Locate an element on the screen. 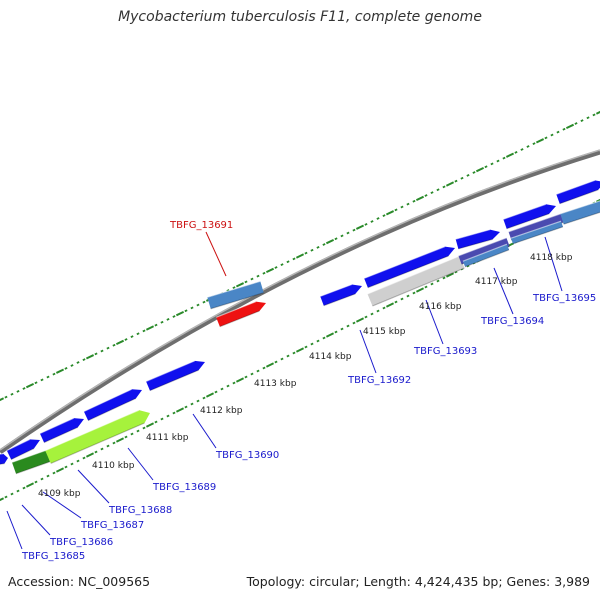 Image resolution: width=600 pixels, height=600 pixels. gene-label: TBFG_13692 is located at coordinates (379, 380).